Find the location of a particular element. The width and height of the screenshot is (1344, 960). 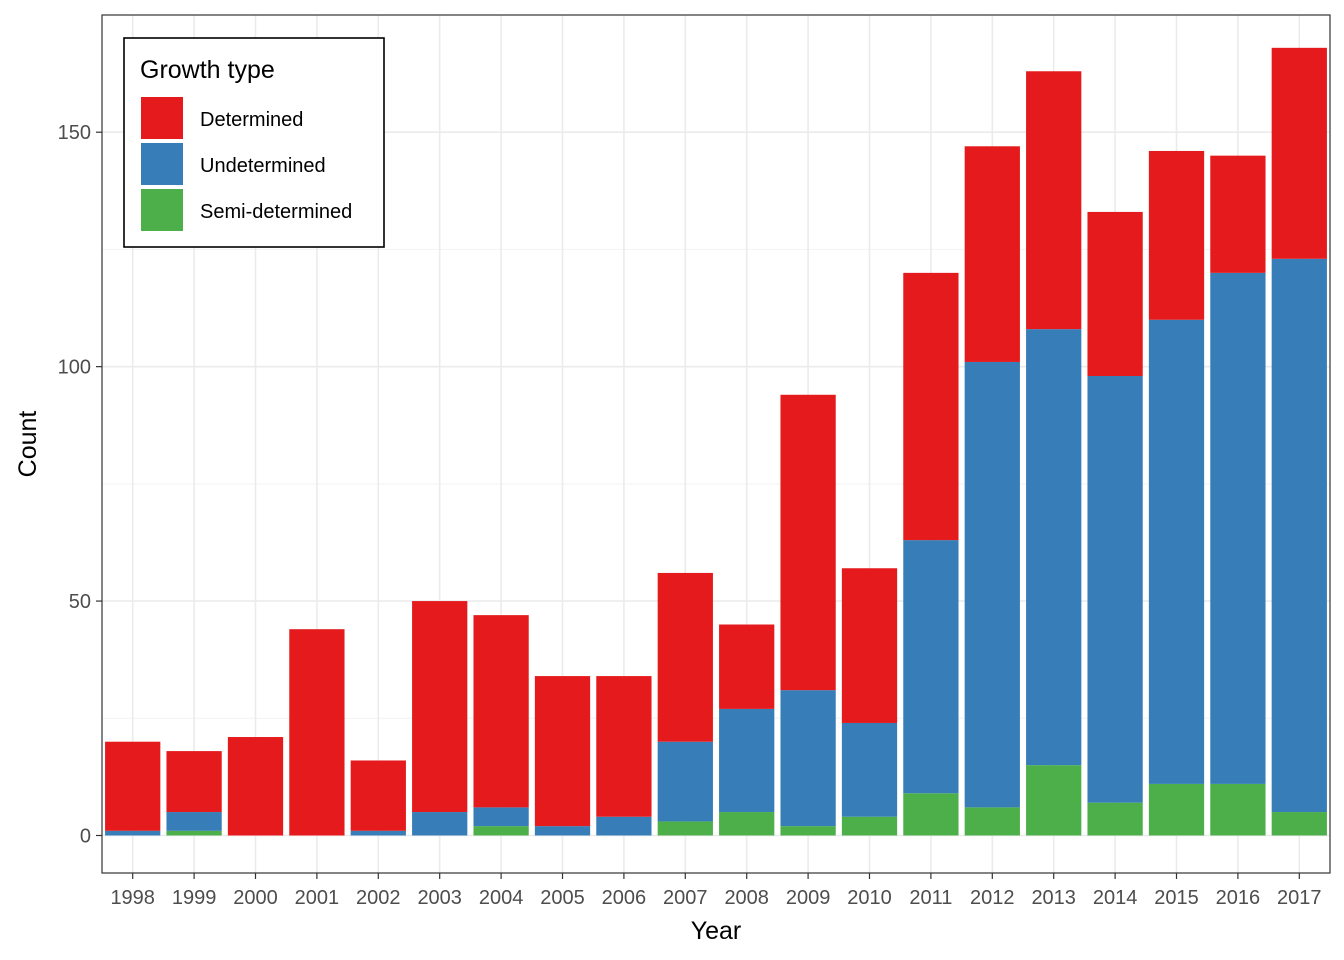

bar-determined-2016 is located at coordinates (1238, 214).